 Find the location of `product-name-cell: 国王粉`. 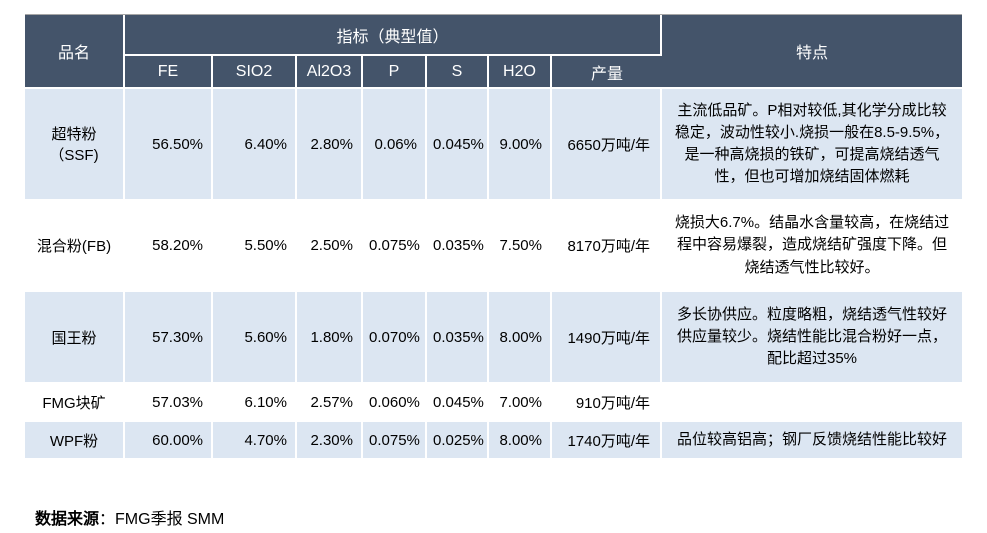

product-name-cell: 国王粉 is located at coordinates (75, 338).